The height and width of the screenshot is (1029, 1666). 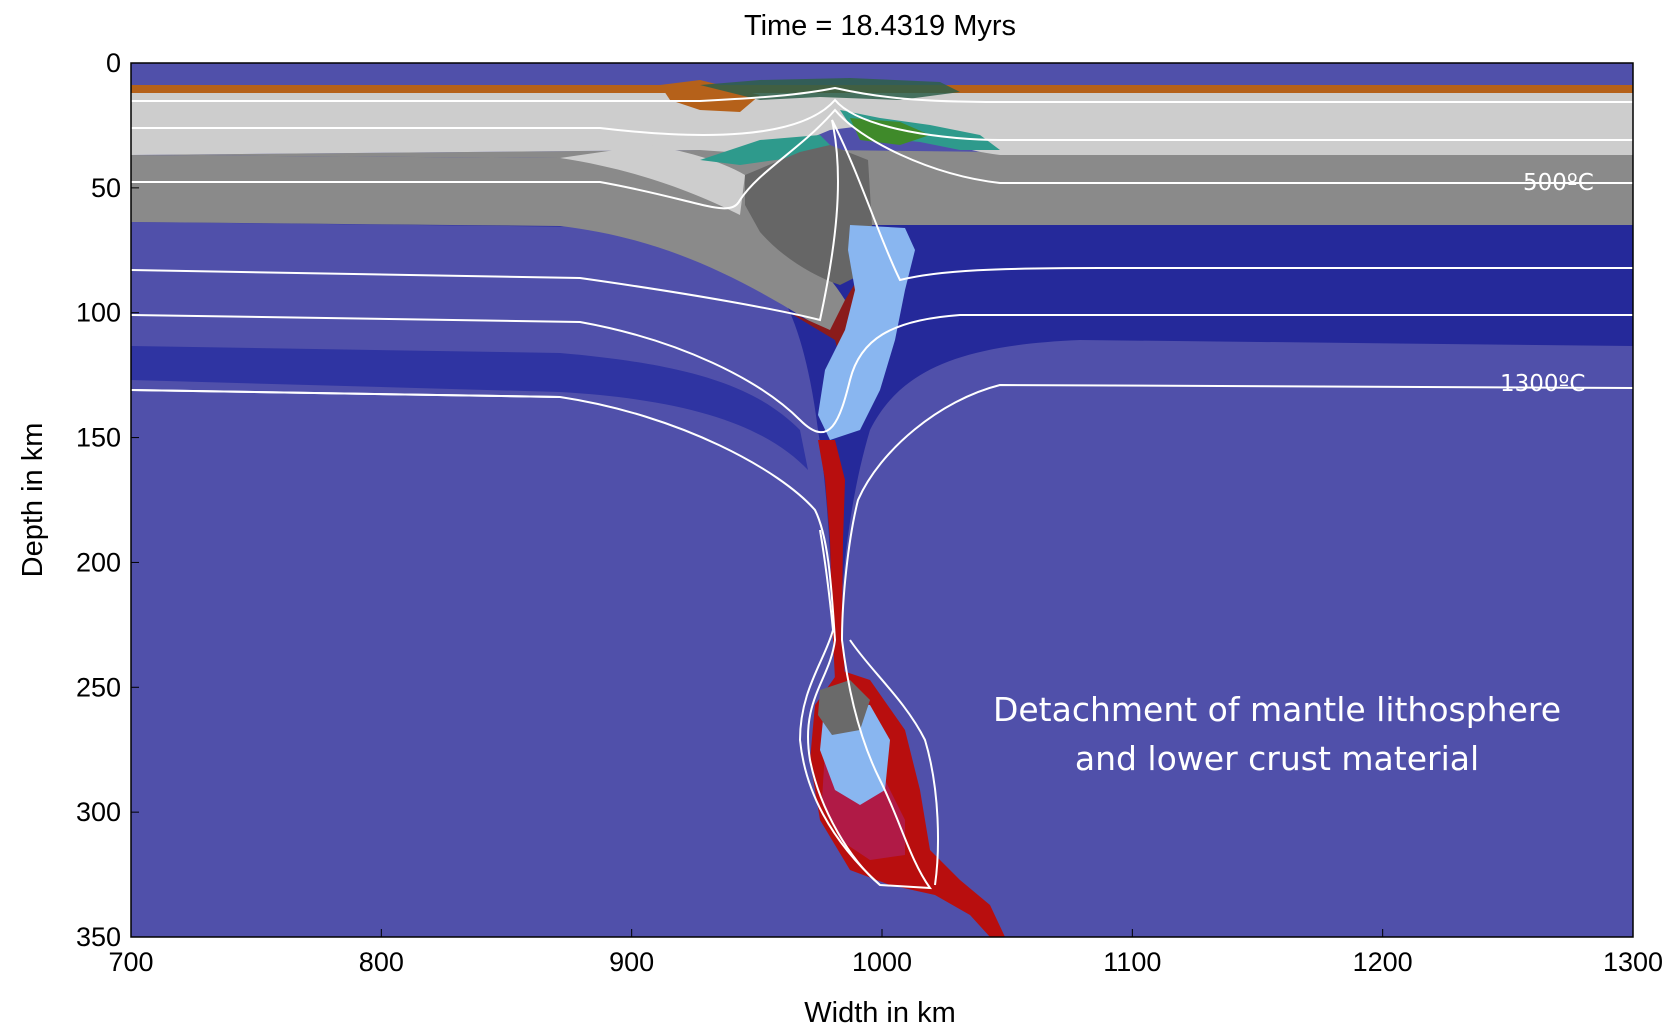 I want to click on lower-crust-dip, so click(x=488, y=247).